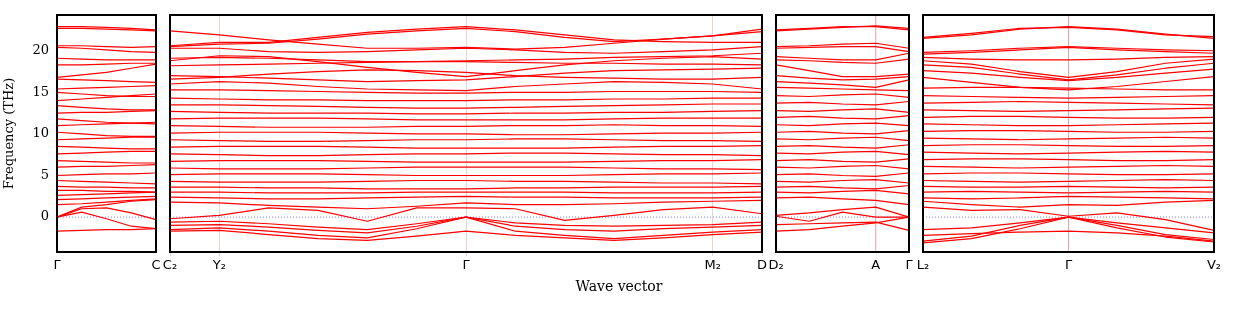  Describe the element at coordinates (776, 265) in the screenshot. I see `x-tick-label: D₂` at that location.